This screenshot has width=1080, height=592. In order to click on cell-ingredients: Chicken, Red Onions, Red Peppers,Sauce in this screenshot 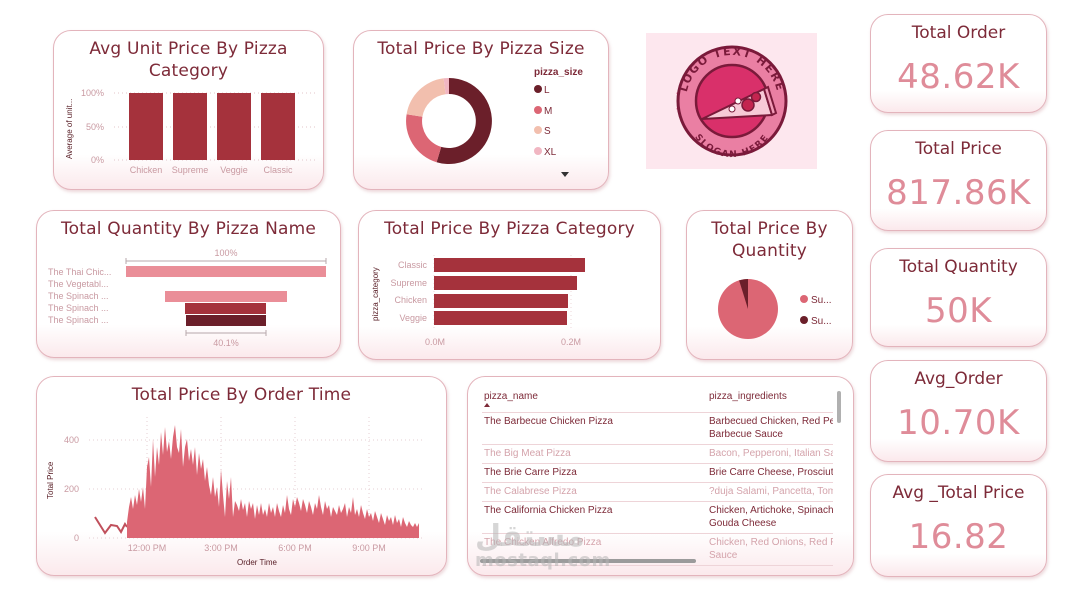, I will do `click(771, 549)`.